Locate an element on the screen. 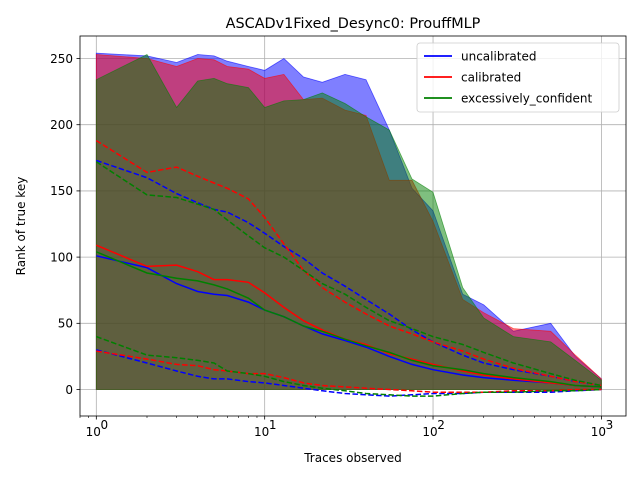  y-tick-label: 250 is located at coordinates (61, 59).